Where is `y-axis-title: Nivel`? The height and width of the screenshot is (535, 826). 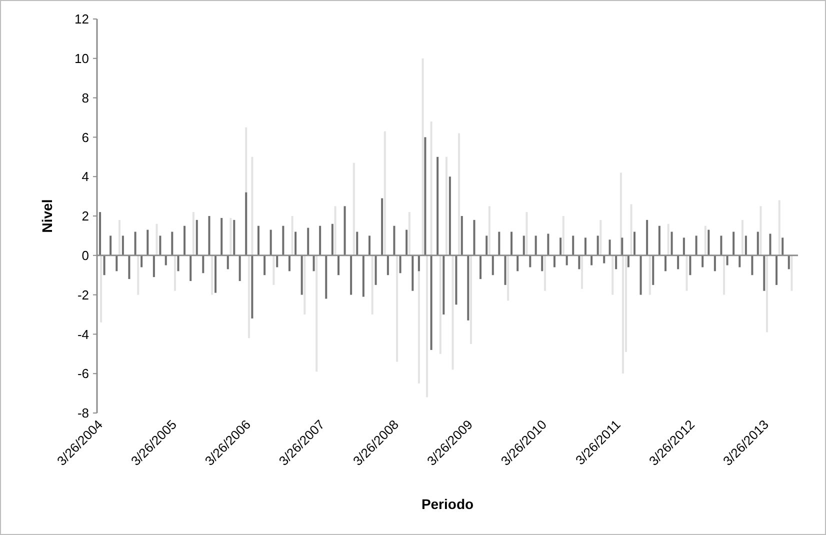
y-axis-title: Nivel is located at coordinates (47, 216).